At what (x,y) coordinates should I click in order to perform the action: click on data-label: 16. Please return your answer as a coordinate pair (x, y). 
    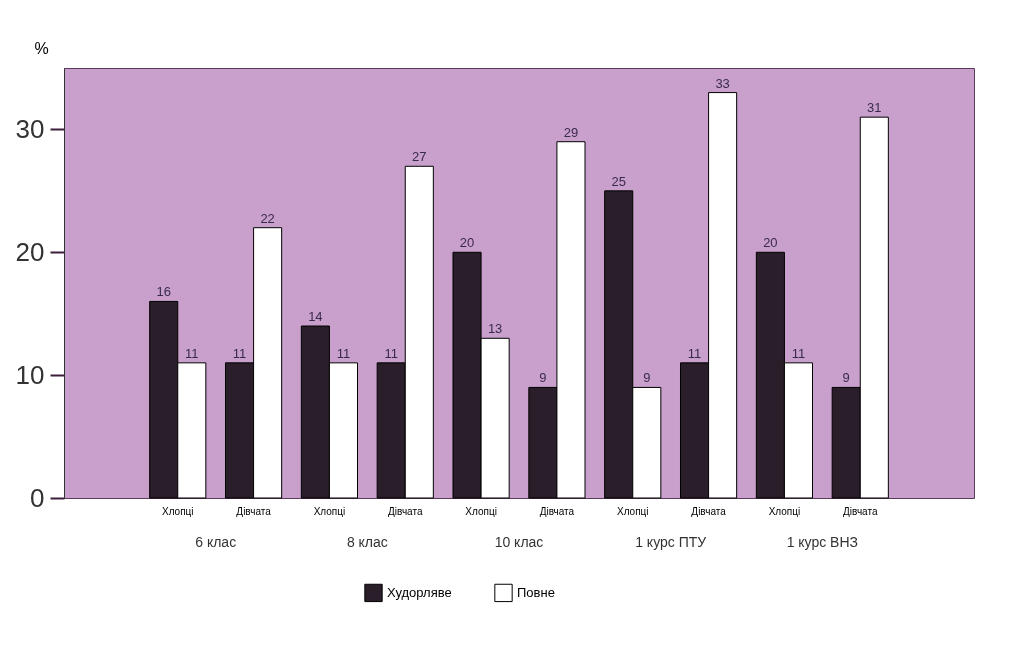
    Looking at the image, I should click on (163, 292).